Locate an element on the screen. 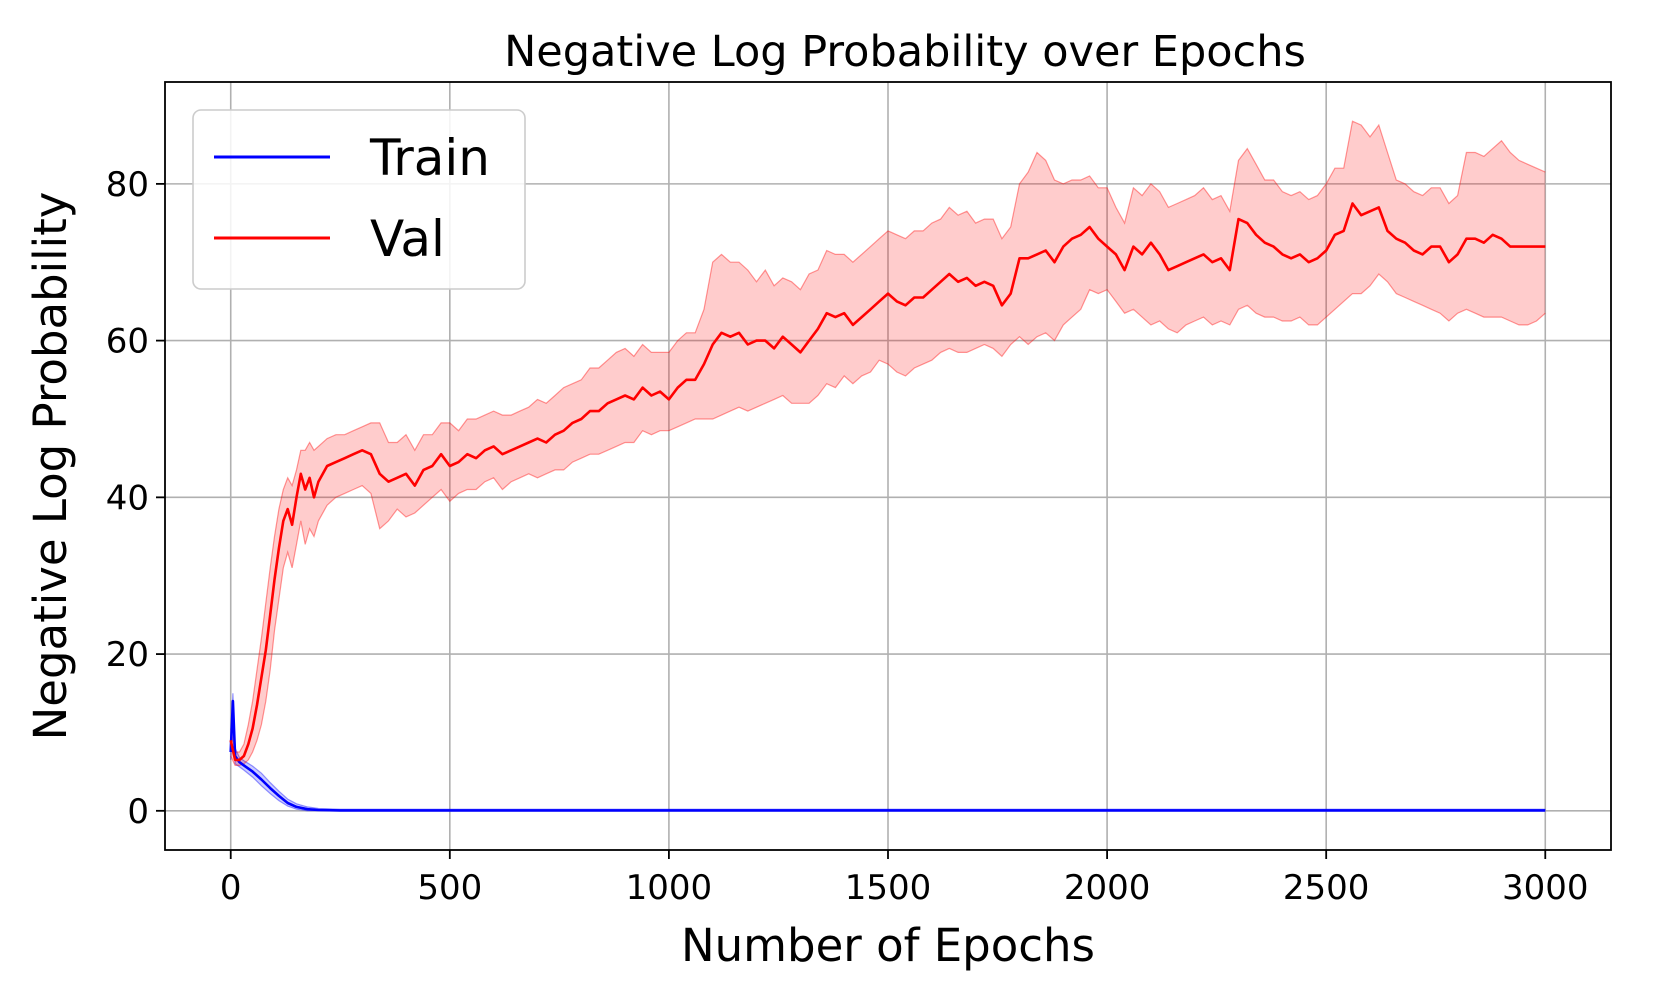  y-axis-ticks: 0 20 40 60 80 is located at coordinates (135, 498).